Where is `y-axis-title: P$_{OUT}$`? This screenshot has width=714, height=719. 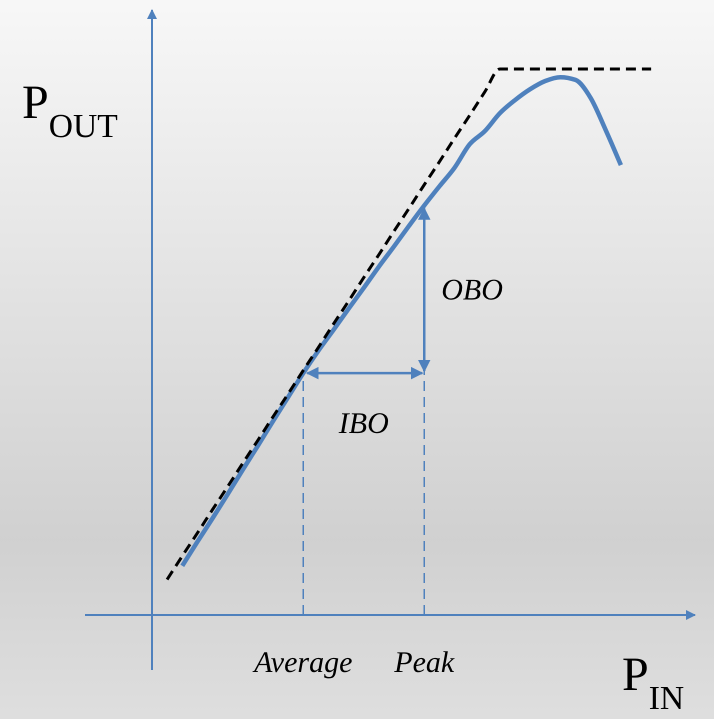 y-axis-title: P$_{OUT}$ is located at coordinates (70, 110).